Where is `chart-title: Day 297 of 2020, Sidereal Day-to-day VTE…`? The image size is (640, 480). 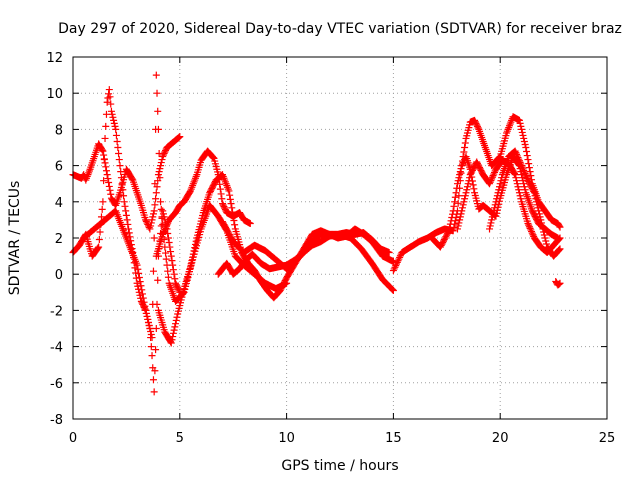 chart-title: Day 297 of 2020, Sidereal Day-to-day VTE… is located at coordinates (340, 29).